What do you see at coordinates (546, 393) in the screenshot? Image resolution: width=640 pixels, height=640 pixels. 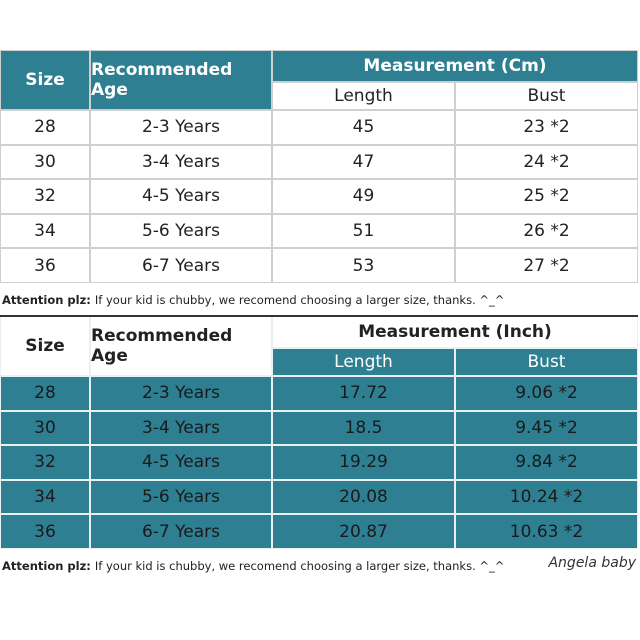 I see `bust-cell: 9.06 *2` at bounding box center [546, 393].